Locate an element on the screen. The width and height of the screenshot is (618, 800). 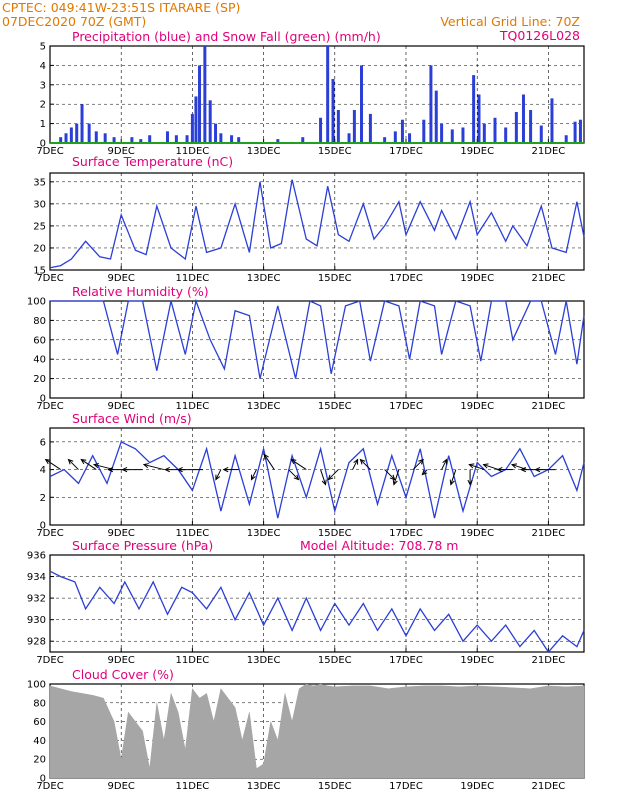
temperature-x-tick-label: 9DEC is located at coordinates (121, 278).